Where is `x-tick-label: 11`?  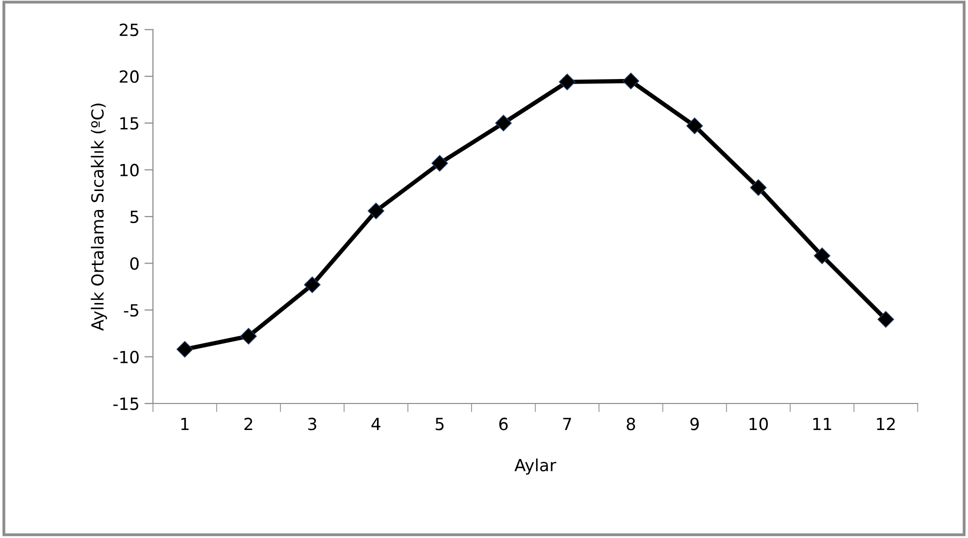
x-tick-label: 11 is located at coordinates (822, 424).